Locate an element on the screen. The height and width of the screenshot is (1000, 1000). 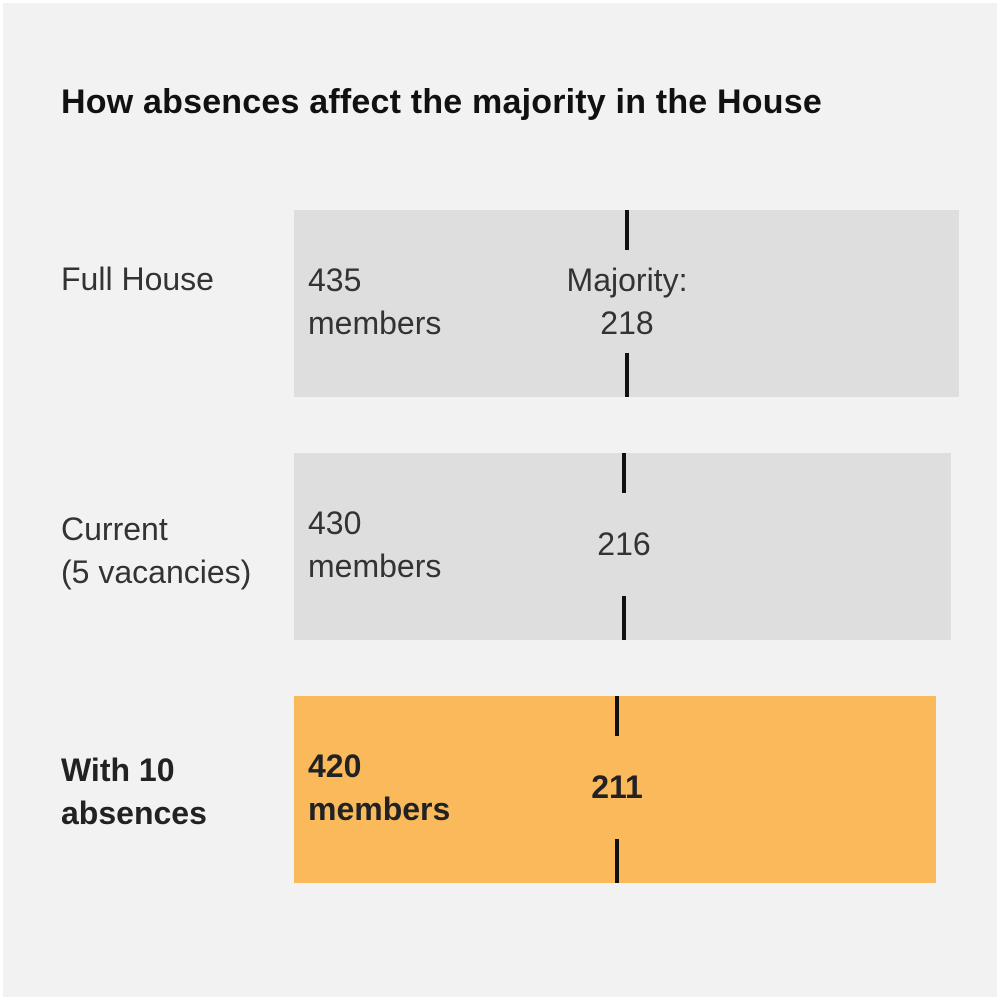
row-label-with-absences: With 10 absences is located at coordinates (134, 791).